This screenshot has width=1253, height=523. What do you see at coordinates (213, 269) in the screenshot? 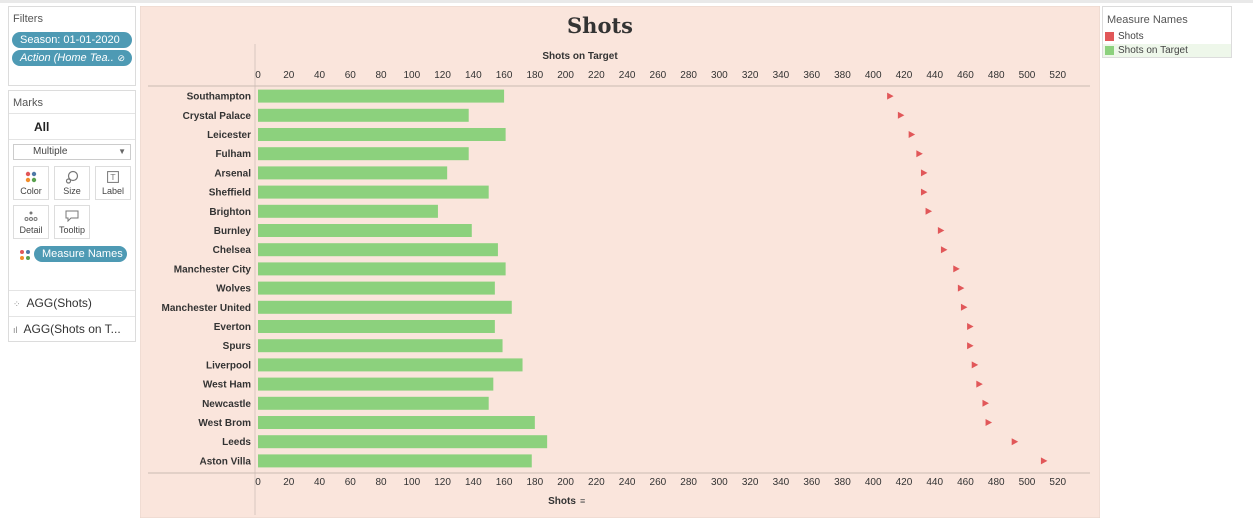
I see `row-label-manchester-city: Manchester City` at bounding box center [213, 269].